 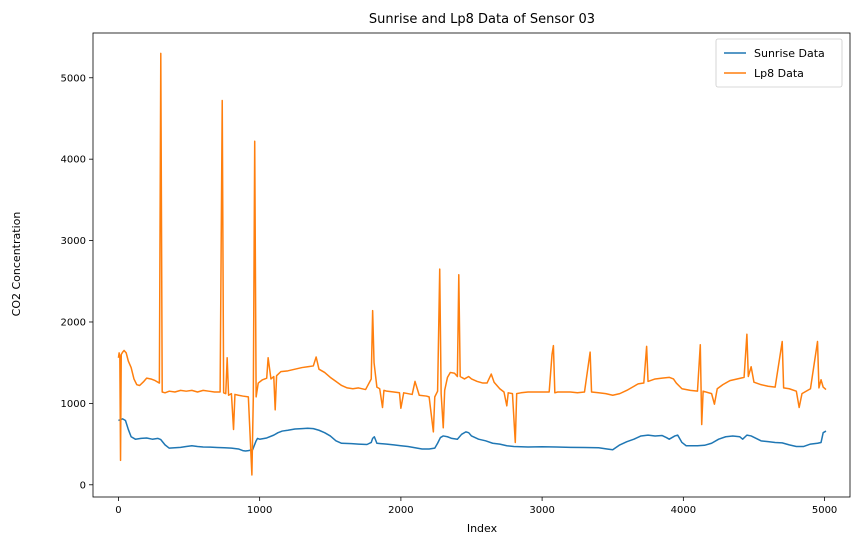 I want to click on legend-entry-label: Sunrise Data, so click(x=789, y=53).